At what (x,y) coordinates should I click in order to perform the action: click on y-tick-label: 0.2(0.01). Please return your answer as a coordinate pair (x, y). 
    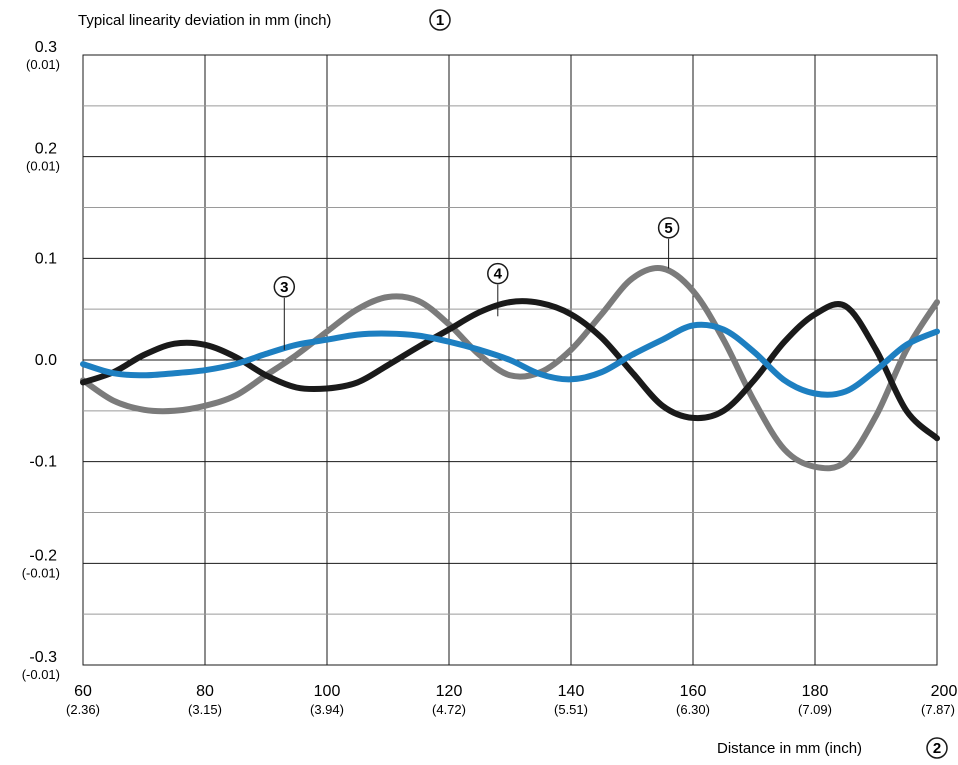
    Looking at the image, I should click on (43, 157).